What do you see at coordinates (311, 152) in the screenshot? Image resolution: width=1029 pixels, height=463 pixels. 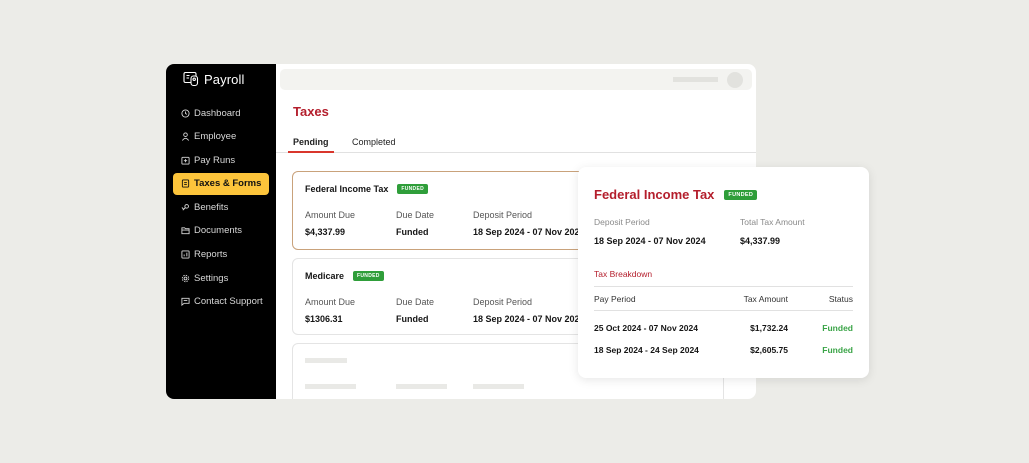 I see `active-tab-indicator` at bounding box center [311, 152].